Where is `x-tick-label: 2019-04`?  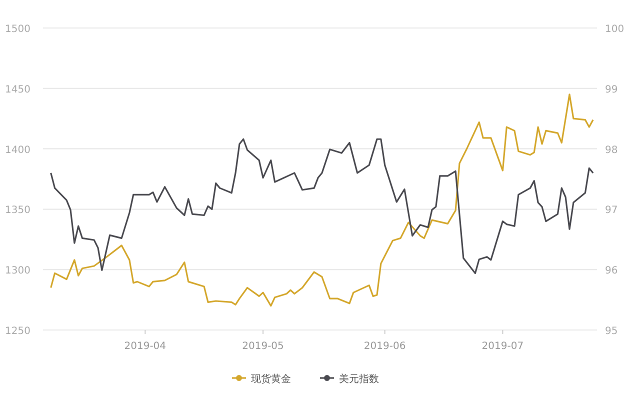
x-tick-label: 2019-04 is located at coordinates (145, 346).